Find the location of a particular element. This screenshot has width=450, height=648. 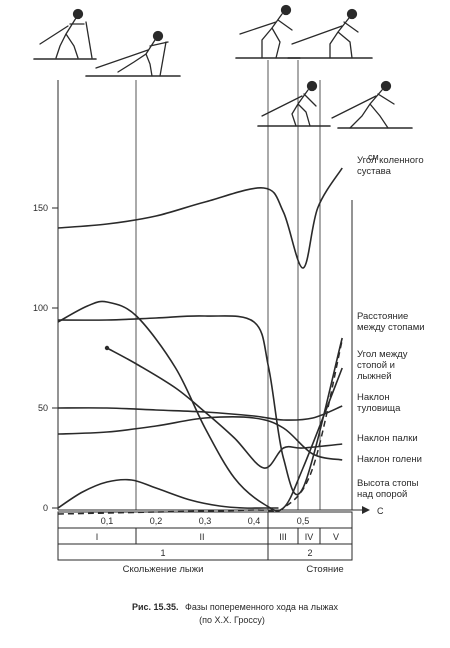

phase-label-iv: IV is located at coordinates (309, 537).